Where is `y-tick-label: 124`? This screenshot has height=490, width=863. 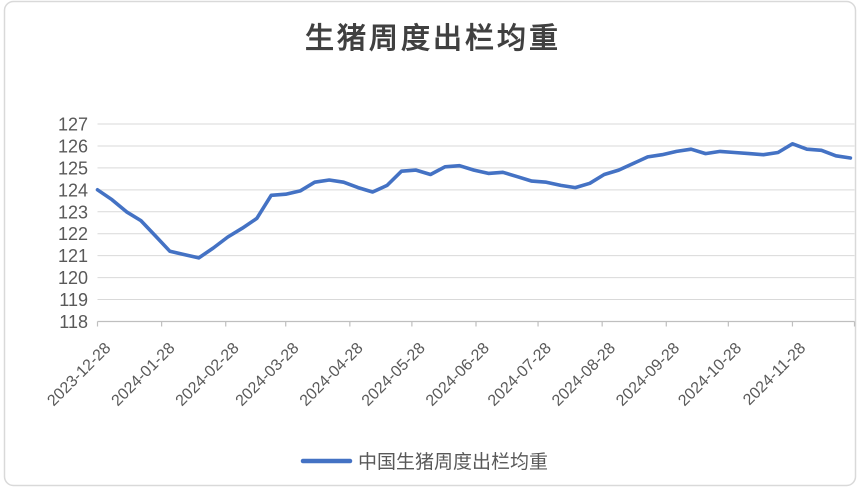 y-tick-label: 124 is located at coordinates (73, 190).